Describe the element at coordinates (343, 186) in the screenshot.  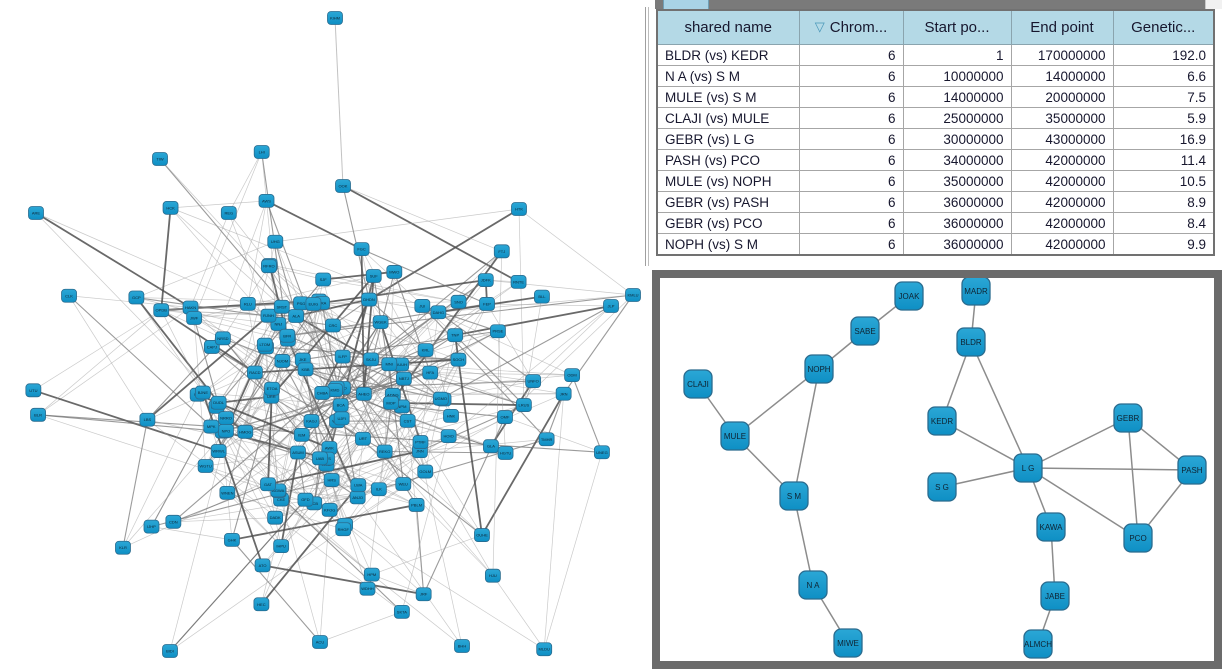
I see `graph-node: OOK` at that location.